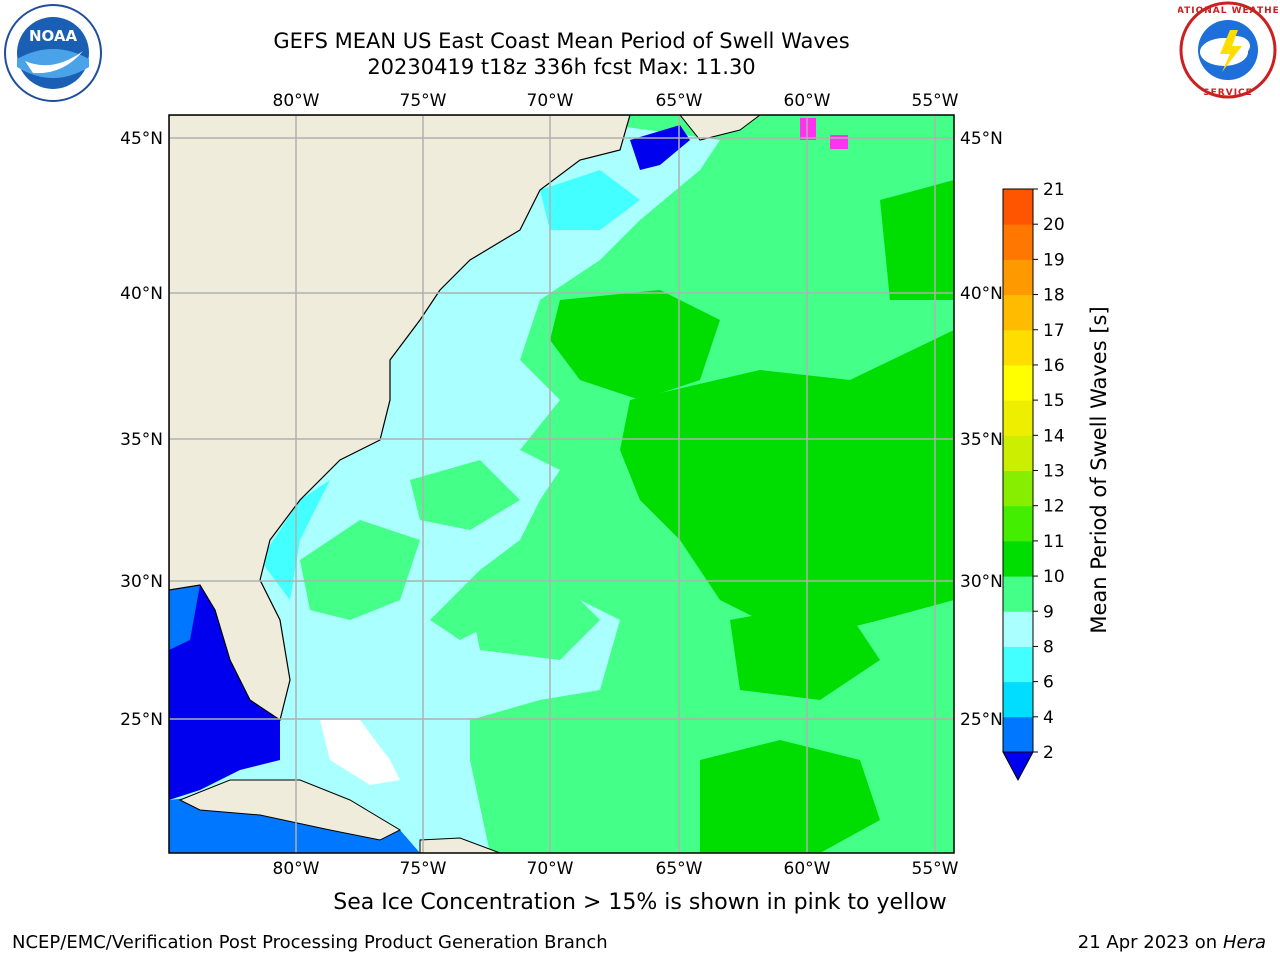 Image resolution: width=1280 pixels, height=960 pixels. I want to click on colorbar-tick-label: 15, so click(1054, 401).